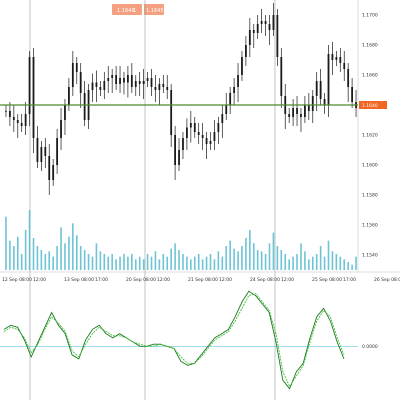 The height and width of the screenshot is (400, 400). I want to click on current-price-tag, so click(373, 105).